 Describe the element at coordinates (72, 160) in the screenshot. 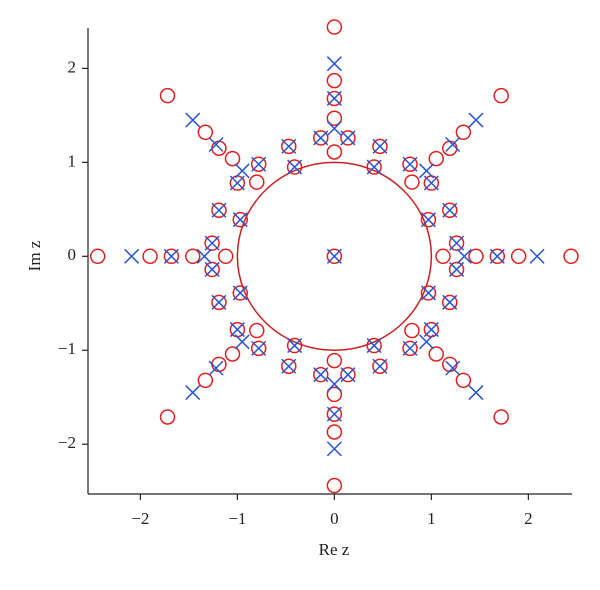

I see `y-tick-label: 1` at that location.